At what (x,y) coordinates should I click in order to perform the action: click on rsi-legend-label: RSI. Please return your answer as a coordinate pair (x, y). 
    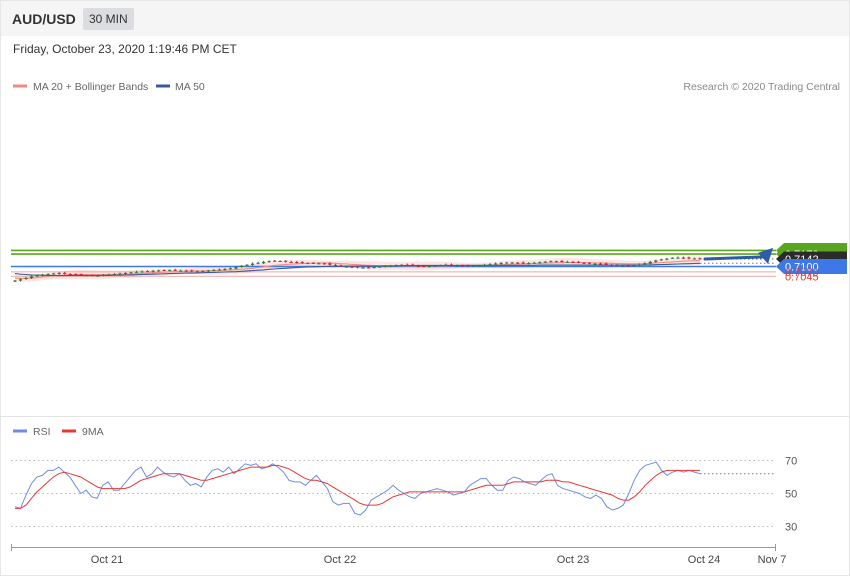
    Looking at the image, I should click on (42, 432).